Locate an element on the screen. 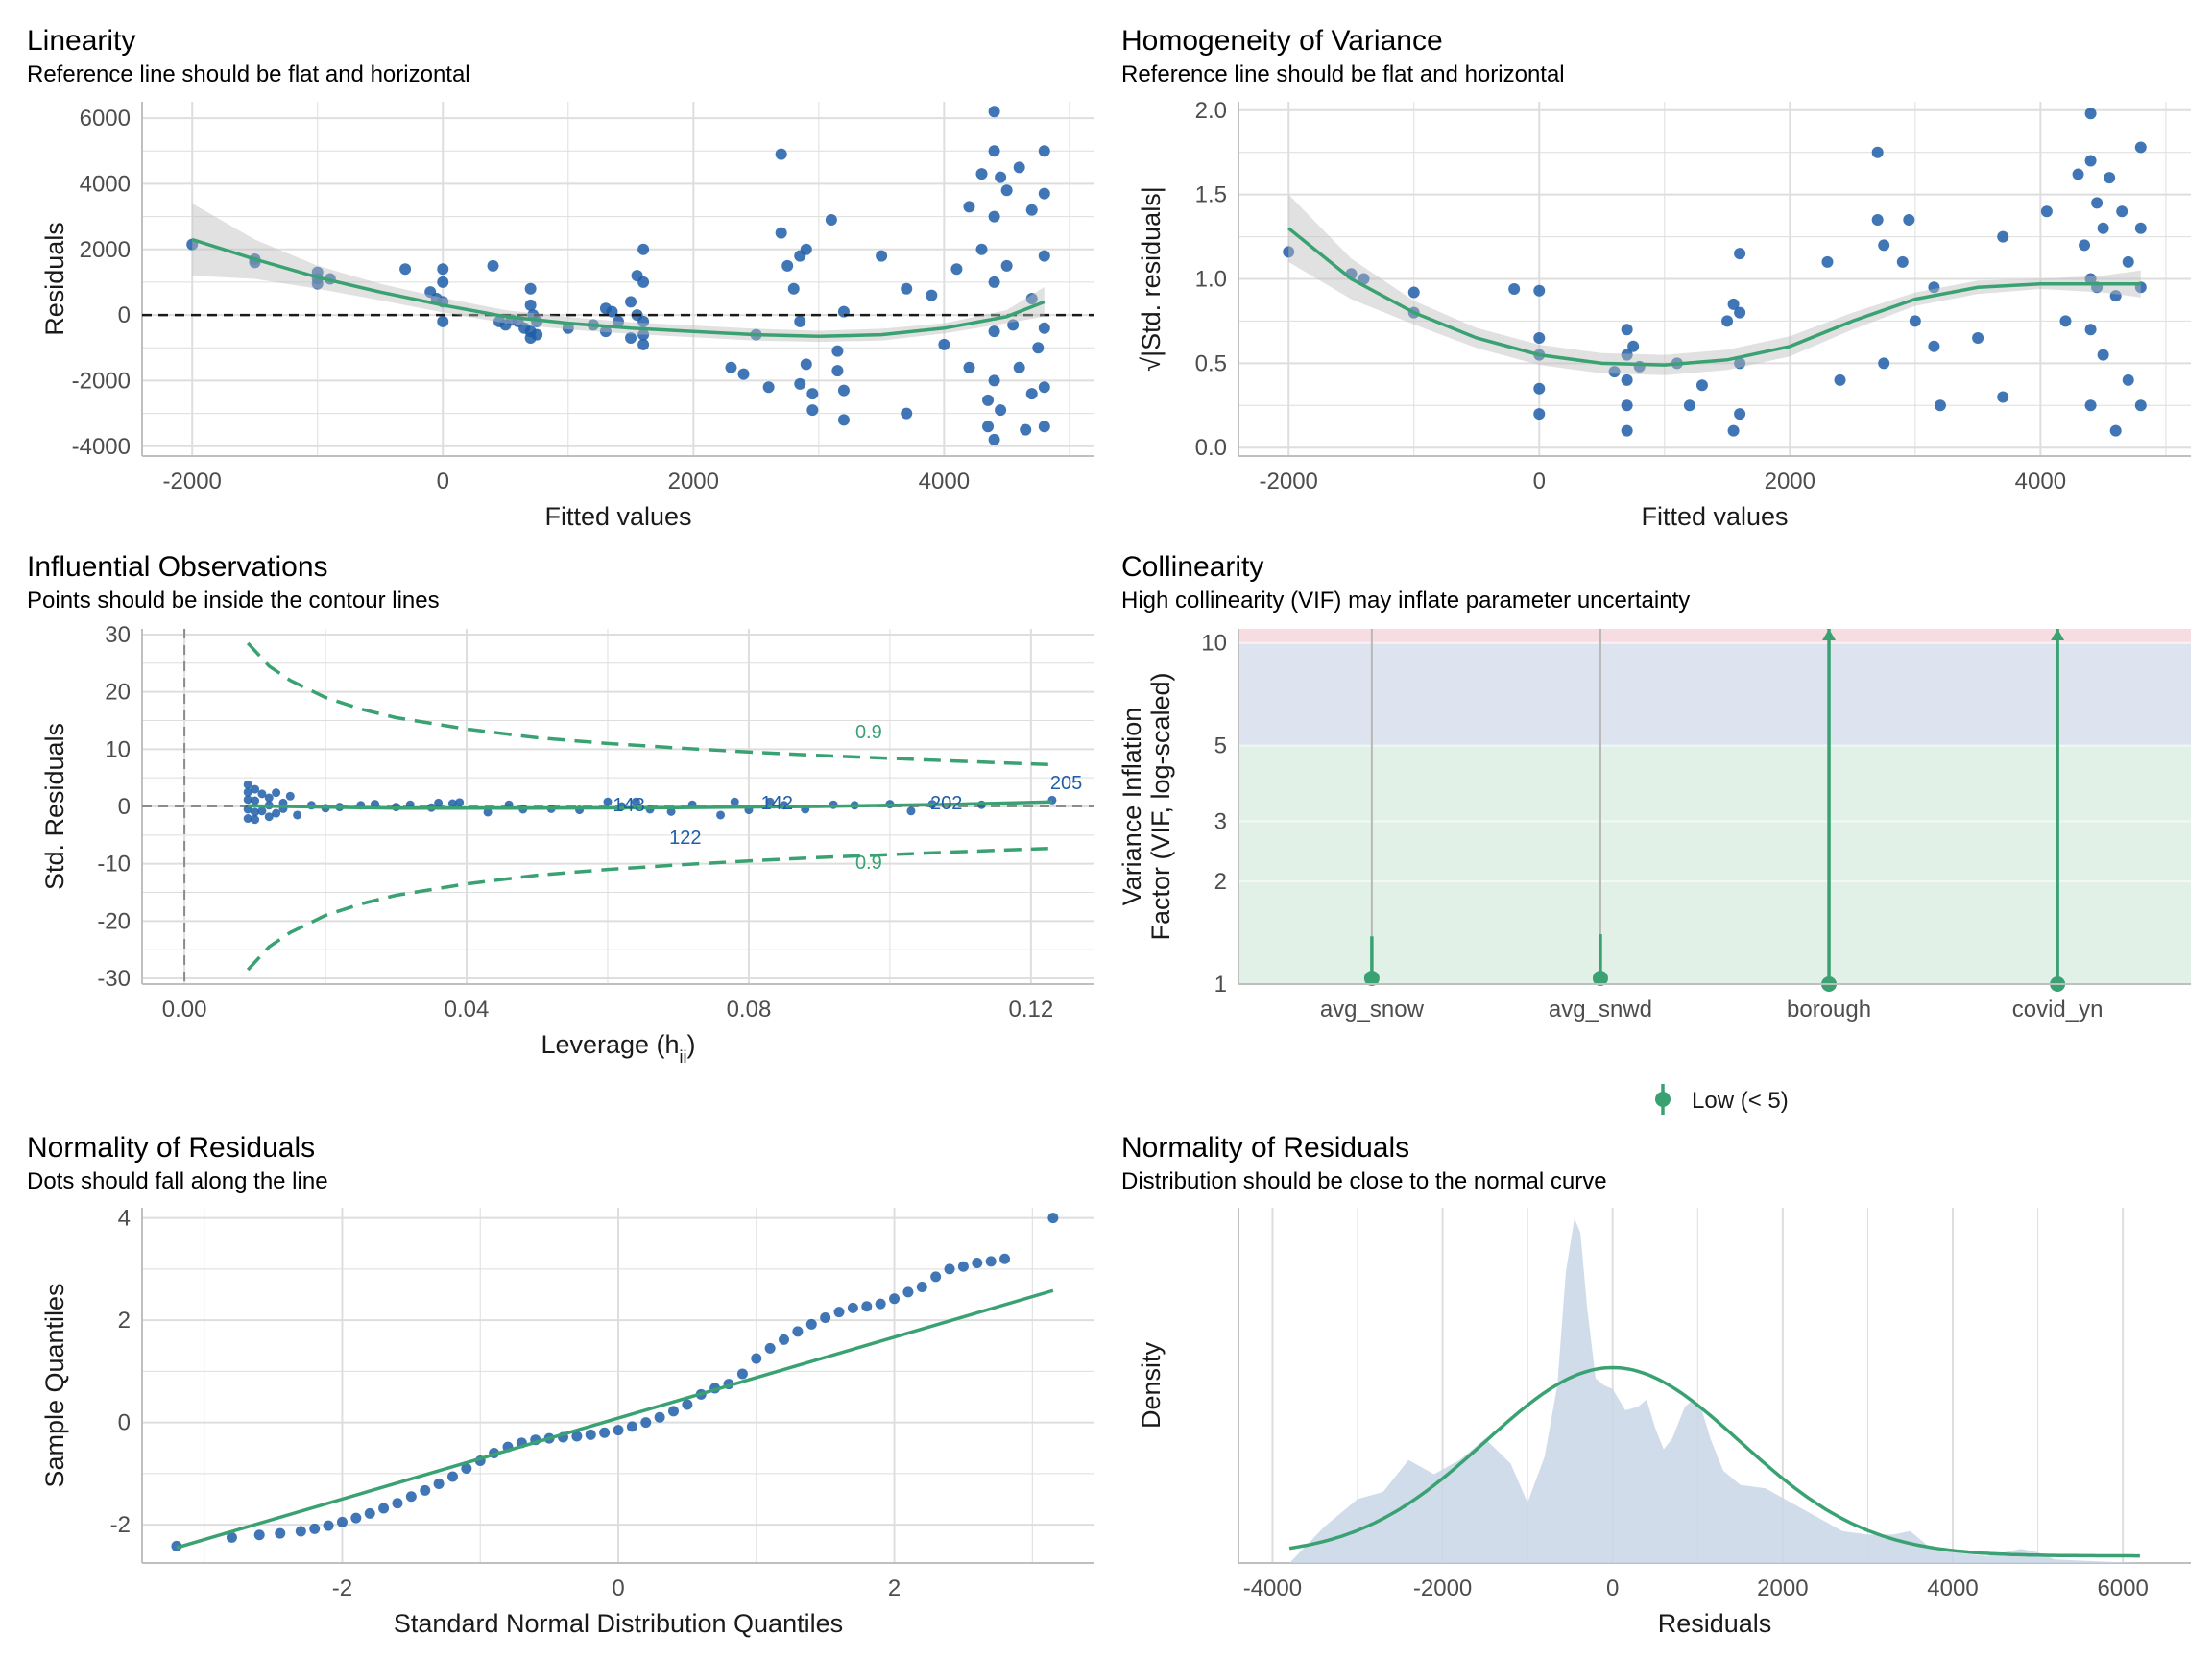 This screenshot has height=1659, width=2212. homogeneity-grid is located at coordinates (1714, 279).